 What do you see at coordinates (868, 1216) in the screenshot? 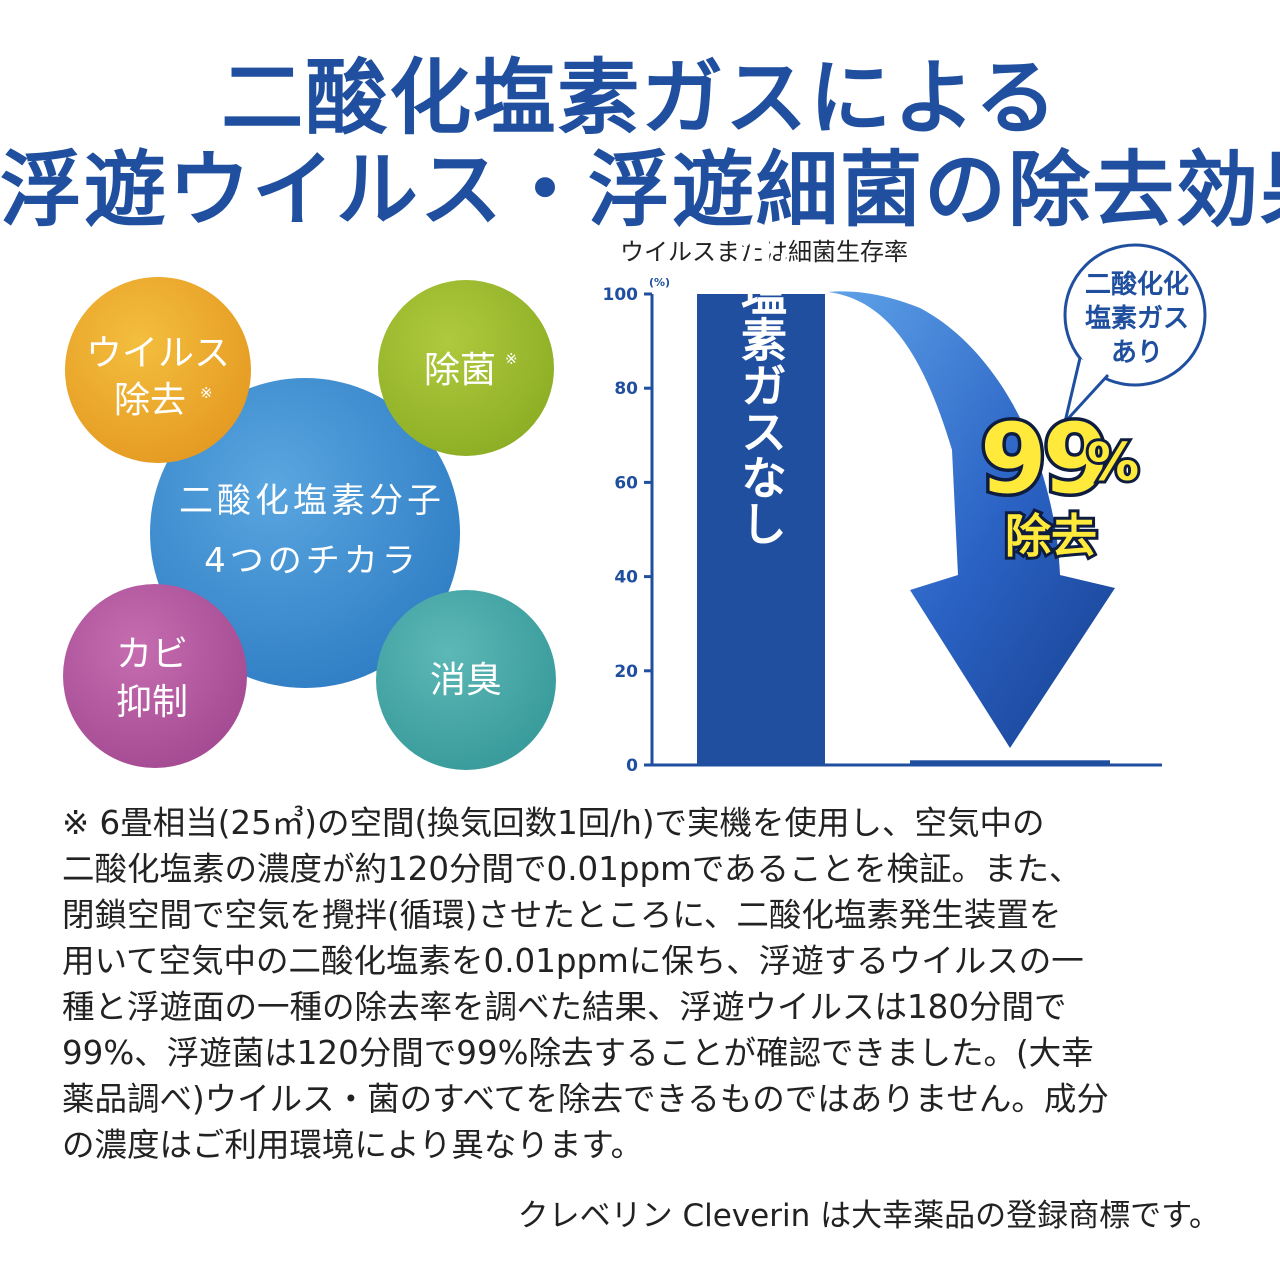
I see `trademark-note: クレベリン Cleverin は大幸薬品の登録商標です。` at bounding box center [868, 1216].